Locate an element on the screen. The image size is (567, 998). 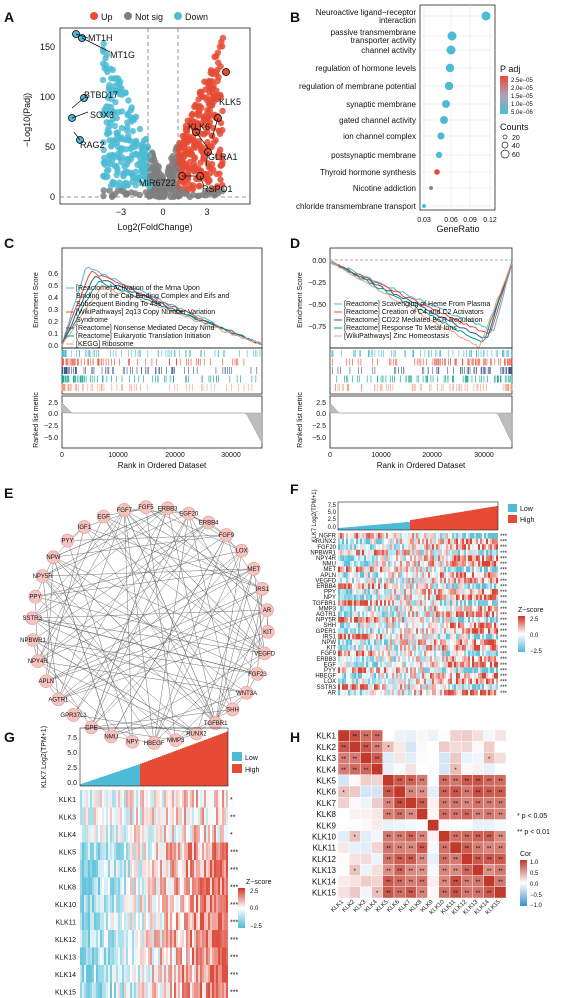
network-node is located at coordinates (111, 736).